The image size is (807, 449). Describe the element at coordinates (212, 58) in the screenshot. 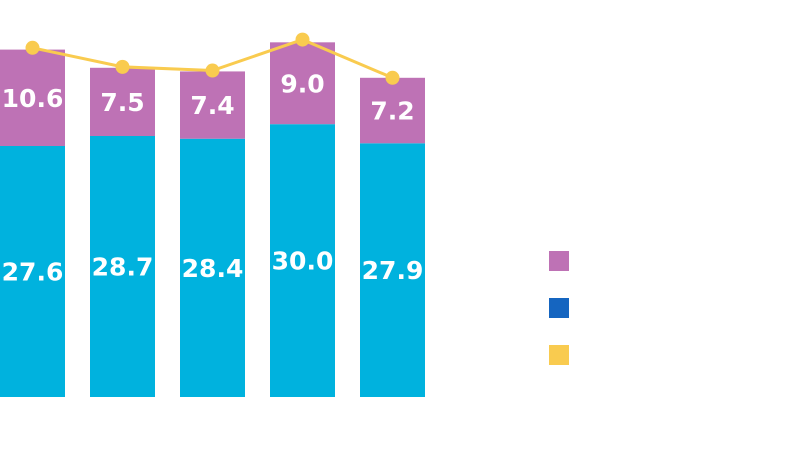

I see `line-group` at that location.